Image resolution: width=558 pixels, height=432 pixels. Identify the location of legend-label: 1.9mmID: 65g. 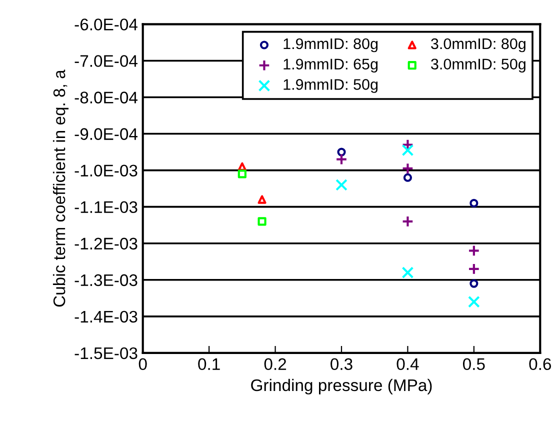
(331, 65).